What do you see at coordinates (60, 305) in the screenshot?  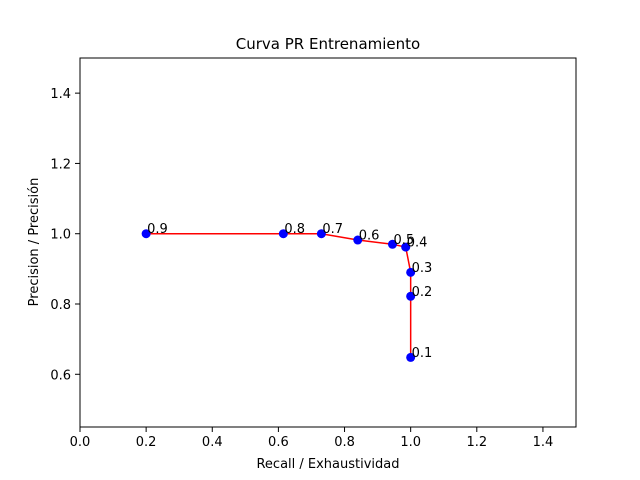 I see `y-tick-label: 0.8` at bounding box center [60, 305].